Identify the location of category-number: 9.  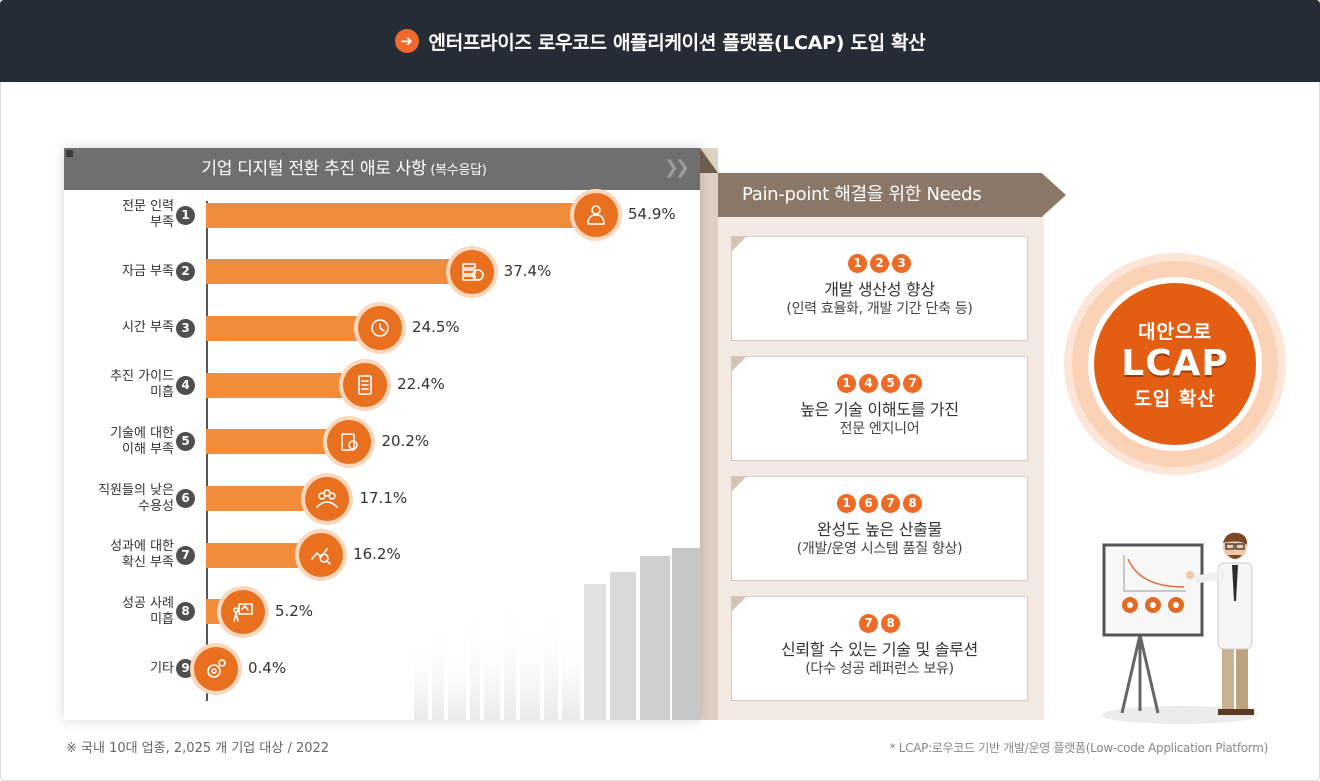
(185, 669).